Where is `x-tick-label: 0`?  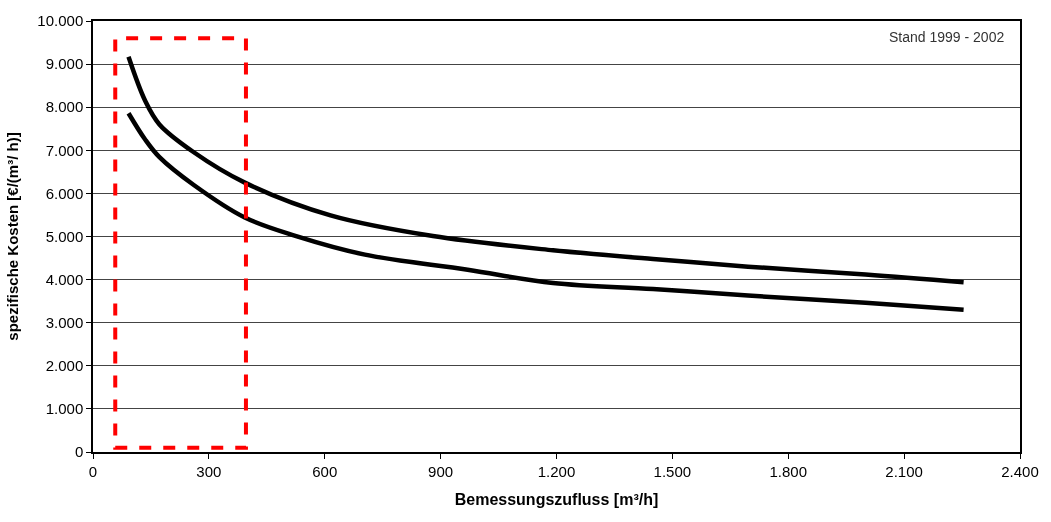 x-tick-label: 0 is located at coordinates (93, 471).